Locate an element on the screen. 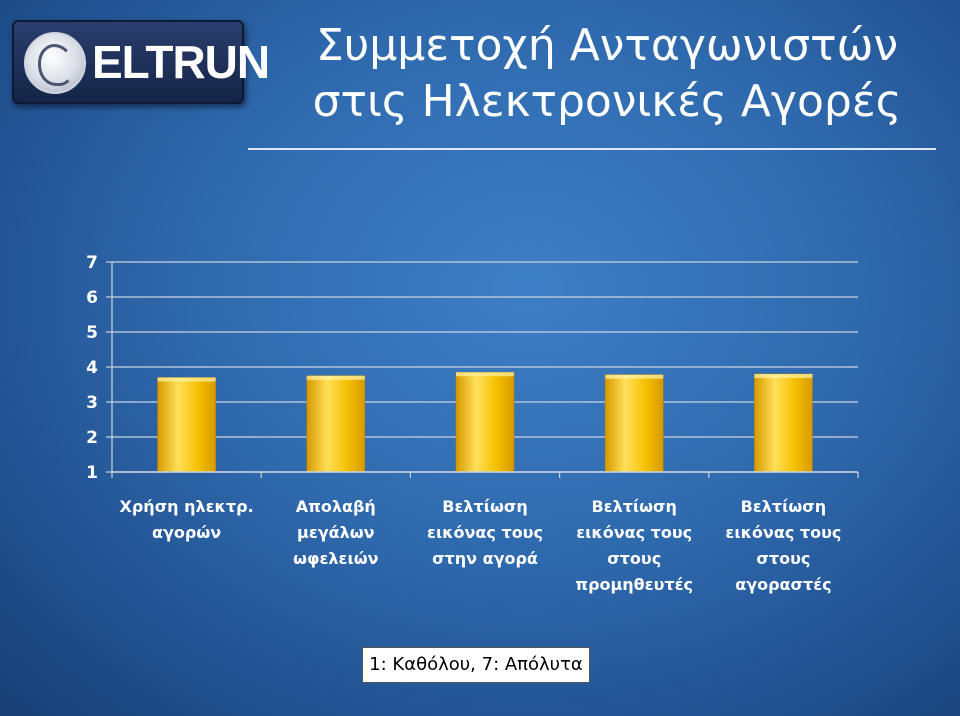  x-tick-label: Βελτίωση εικόνας τους στην αγορά is located at coordinates (485, 532).